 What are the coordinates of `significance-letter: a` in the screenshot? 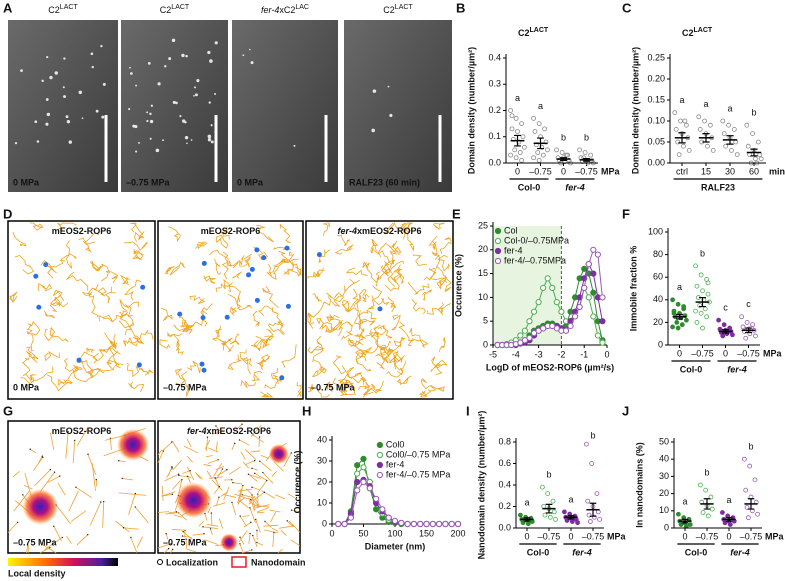 It's located at (526, 502).